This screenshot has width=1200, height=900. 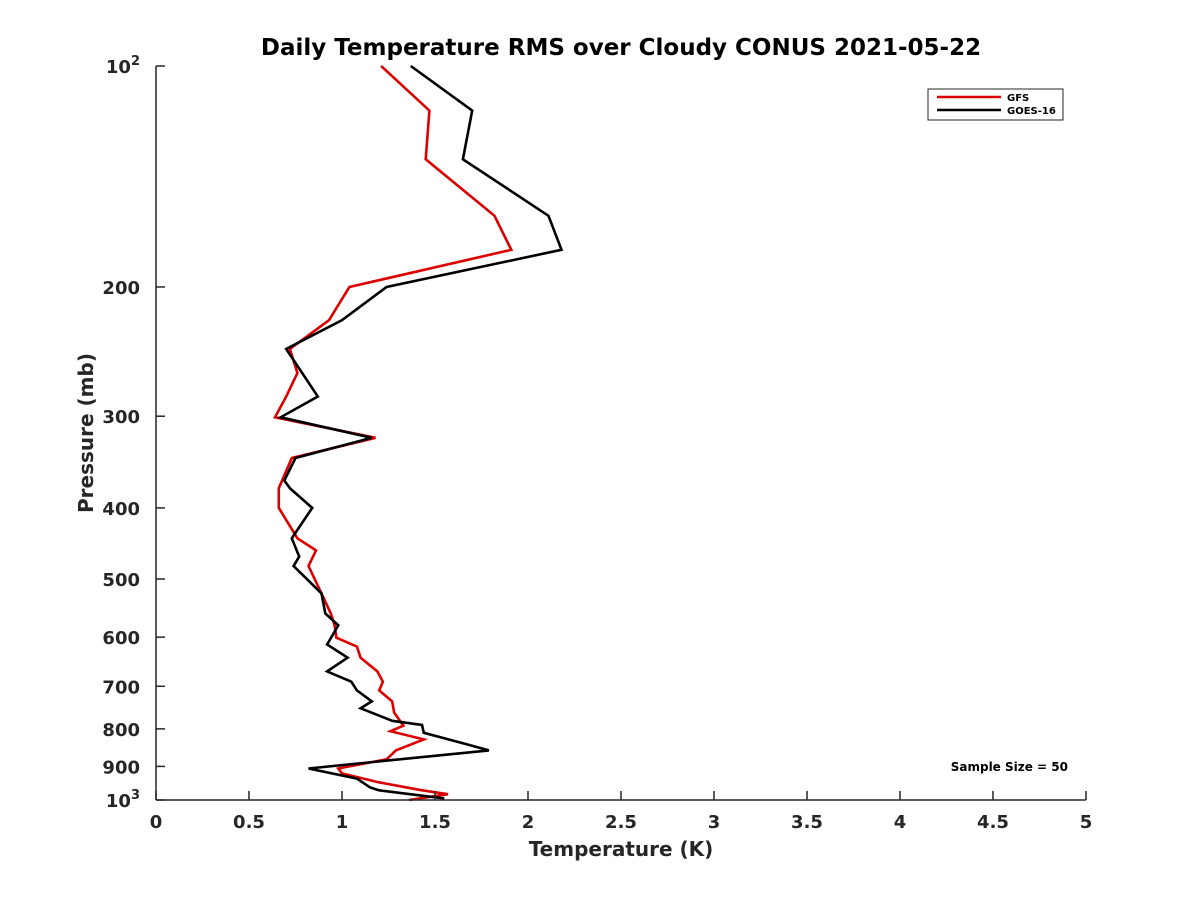 What do you see at coordinates (121, 288) in the screenshot?
I see `y-tick-label: 200` at bounding box center [121, 288].